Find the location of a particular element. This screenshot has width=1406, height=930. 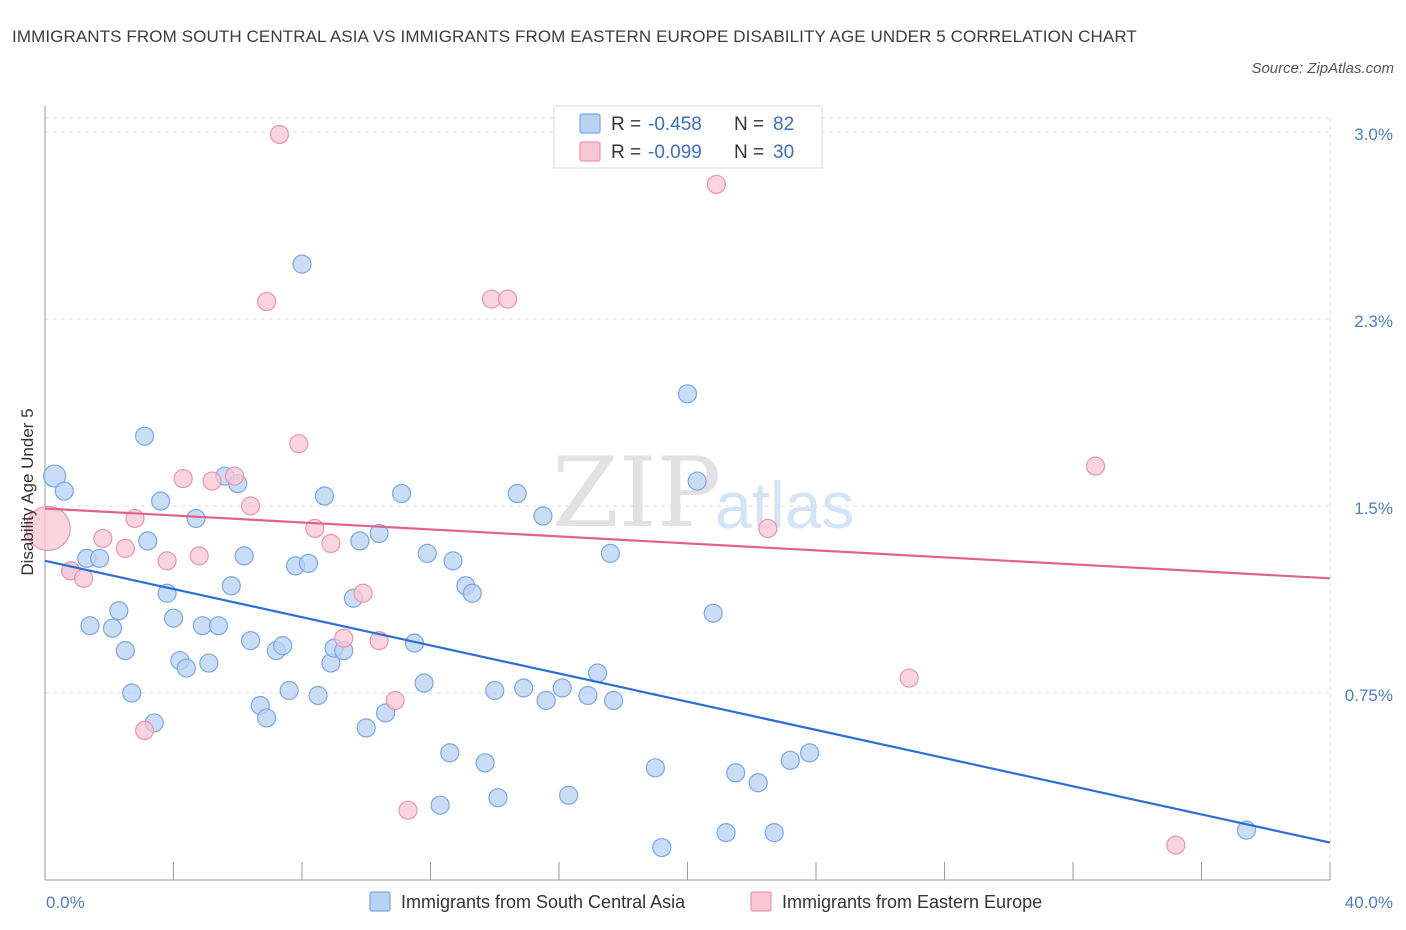

y-tick-label: 1.5% is located at coordinates (1373, 508).